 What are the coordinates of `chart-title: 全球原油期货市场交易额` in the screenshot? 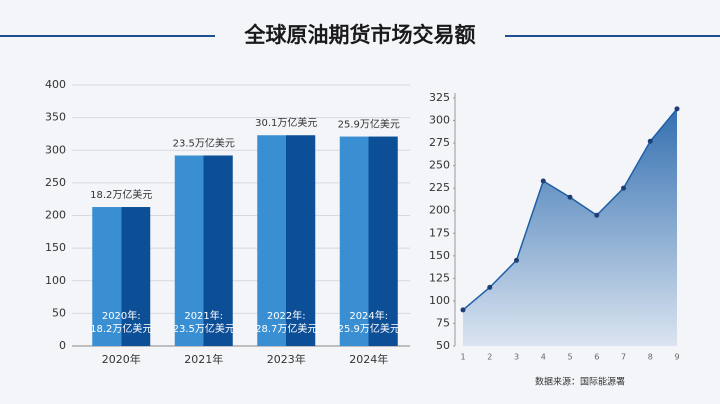 It's located at (360, 35).